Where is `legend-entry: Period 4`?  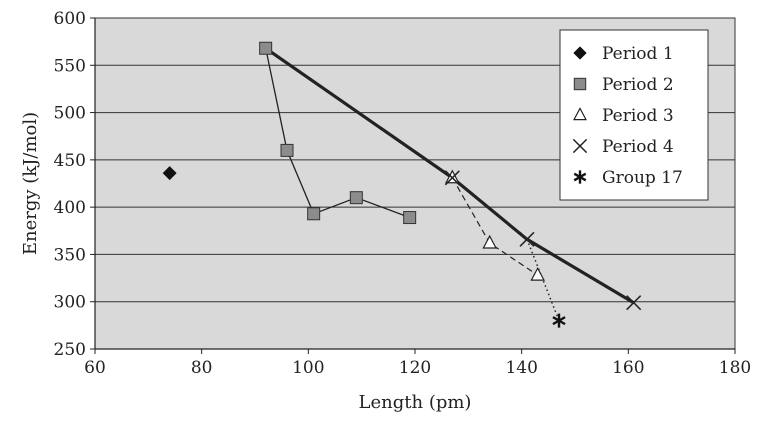 legend-entry: Period 4 is located at coordinates (623, 147).